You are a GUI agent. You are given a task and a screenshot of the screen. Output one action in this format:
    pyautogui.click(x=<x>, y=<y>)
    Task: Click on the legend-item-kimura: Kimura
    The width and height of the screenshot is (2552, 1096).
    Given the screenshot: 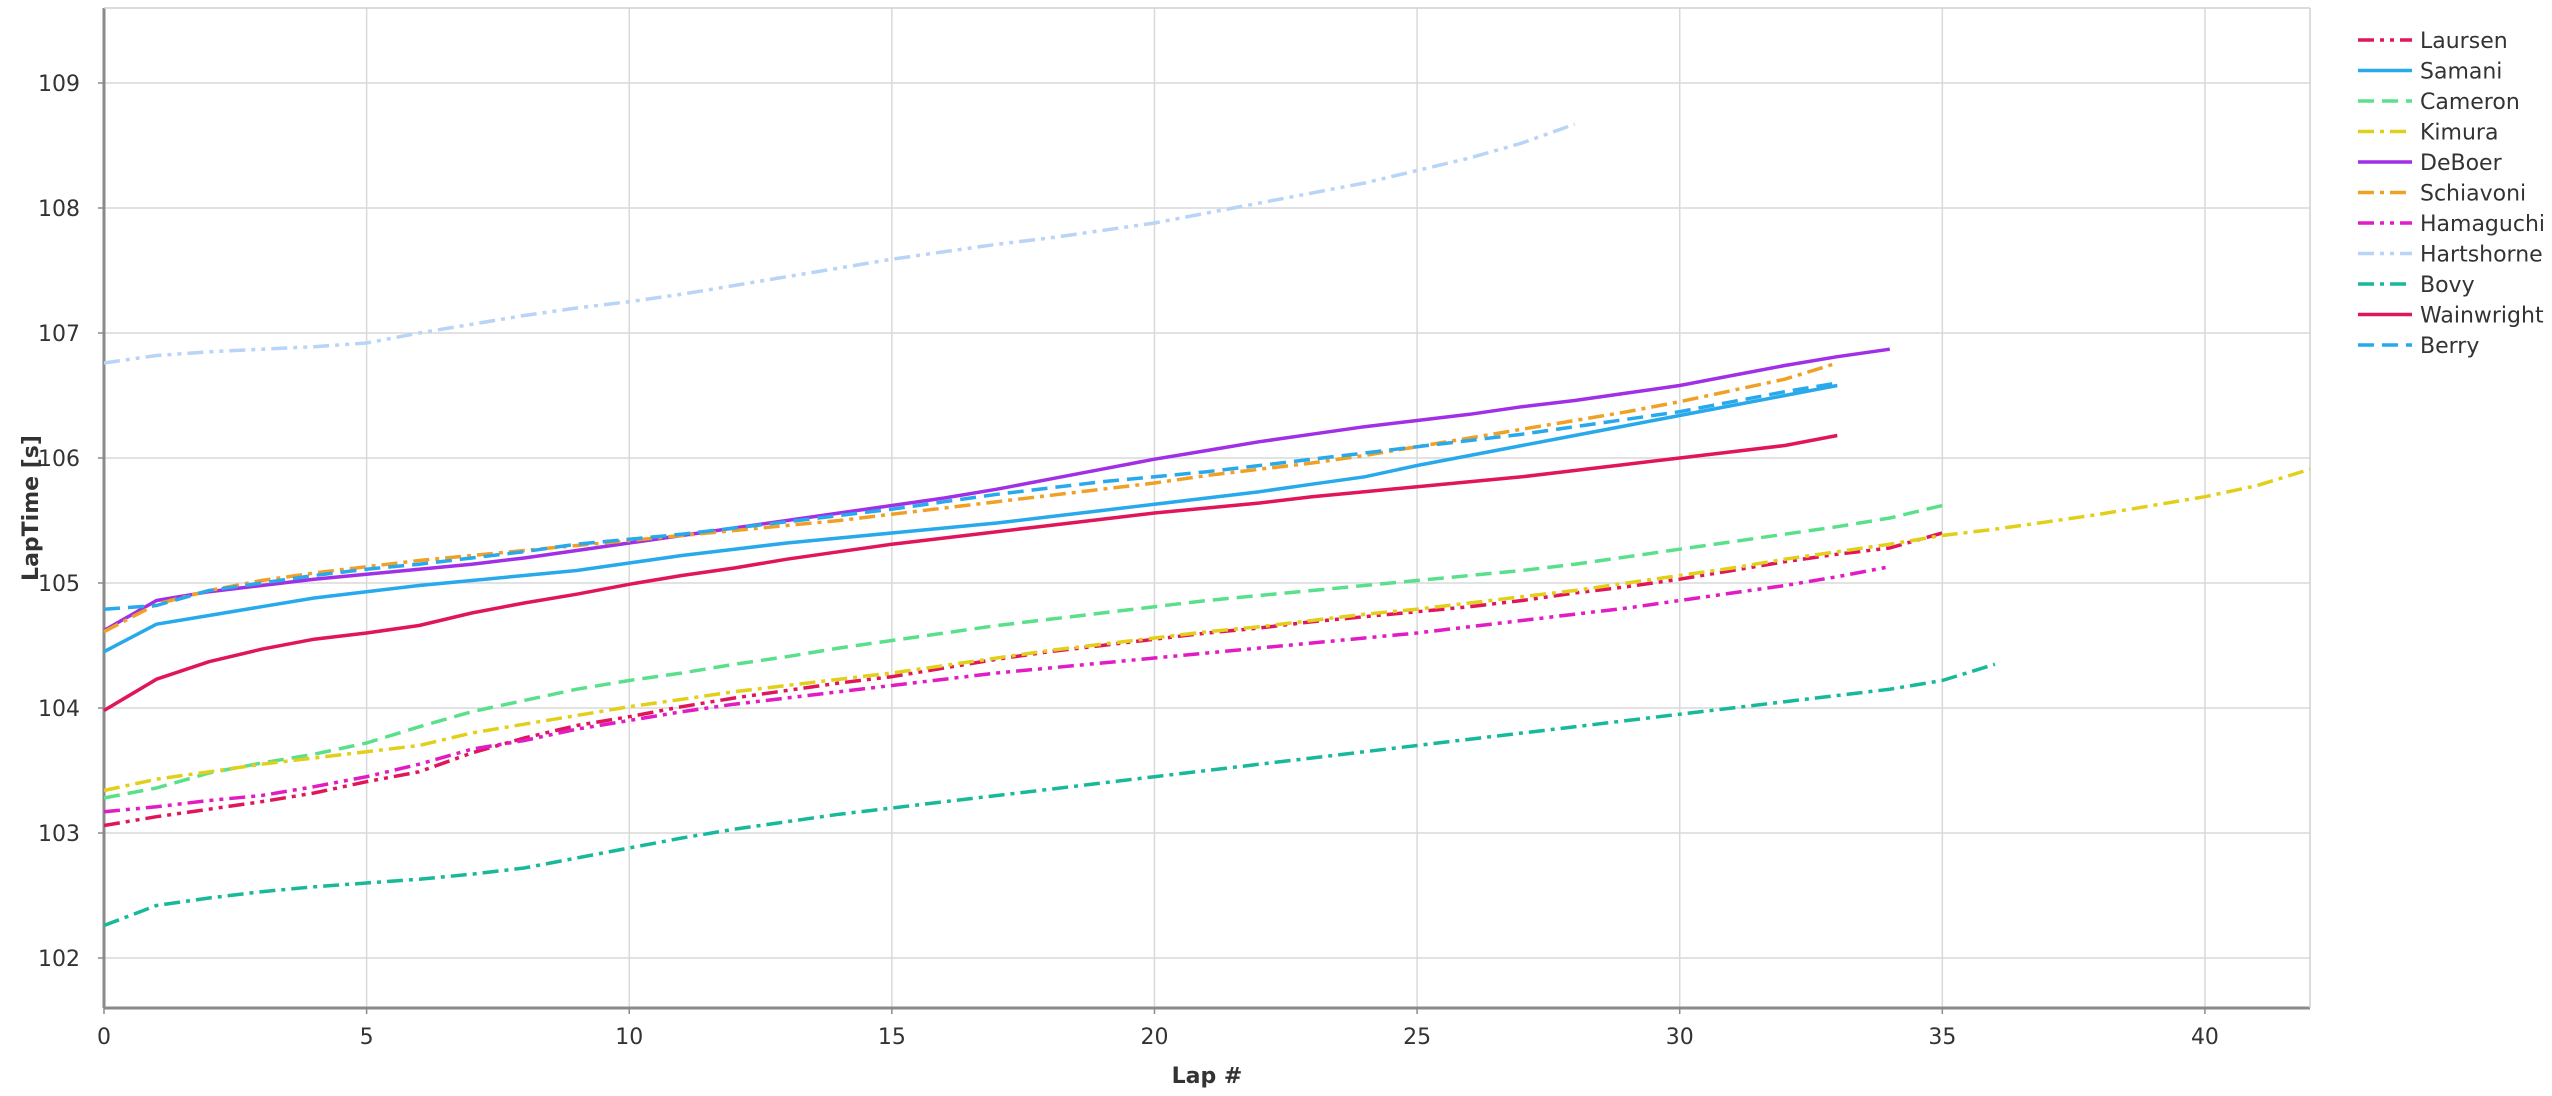 What is the action you would take?
    pyautogui.click(x=2428, y=133)
    